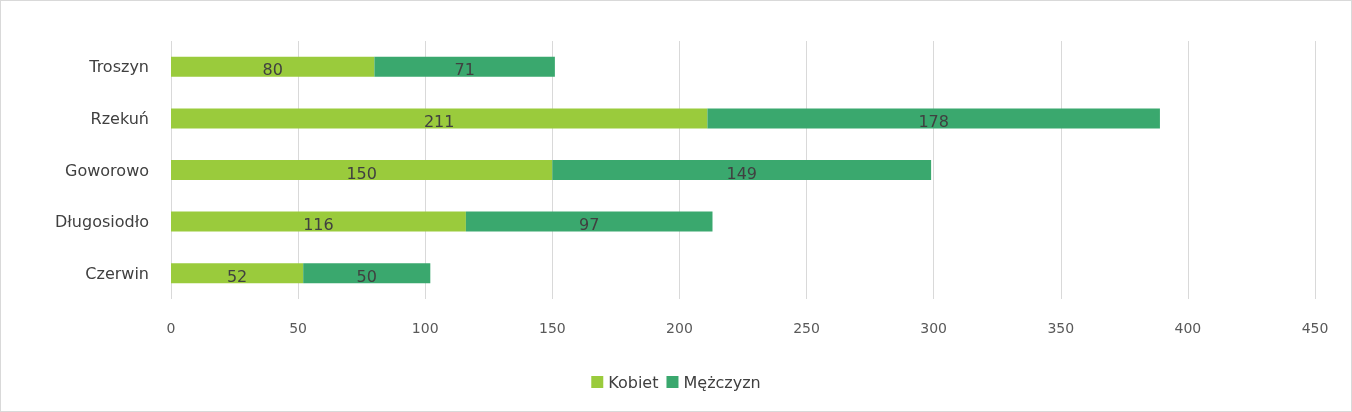  I want to click on x-tick-label: 250, so click(806, 328).